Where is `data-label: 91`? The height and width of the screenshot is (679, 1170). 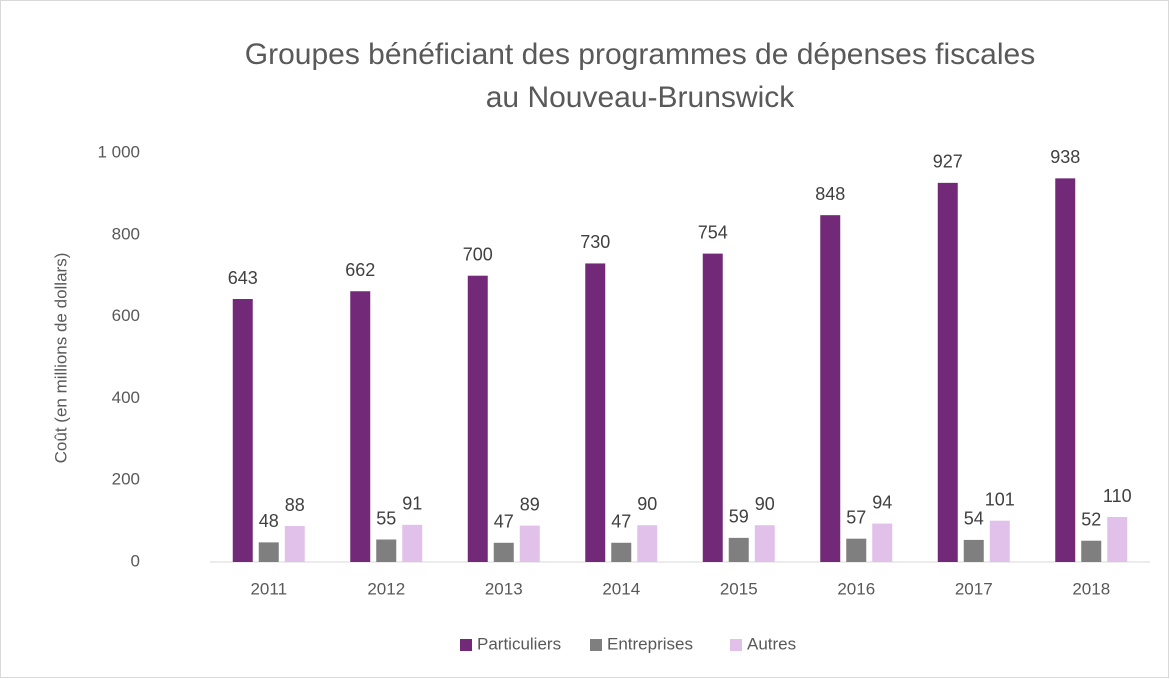 data-label: 91 is located at coordinates (412, 504).